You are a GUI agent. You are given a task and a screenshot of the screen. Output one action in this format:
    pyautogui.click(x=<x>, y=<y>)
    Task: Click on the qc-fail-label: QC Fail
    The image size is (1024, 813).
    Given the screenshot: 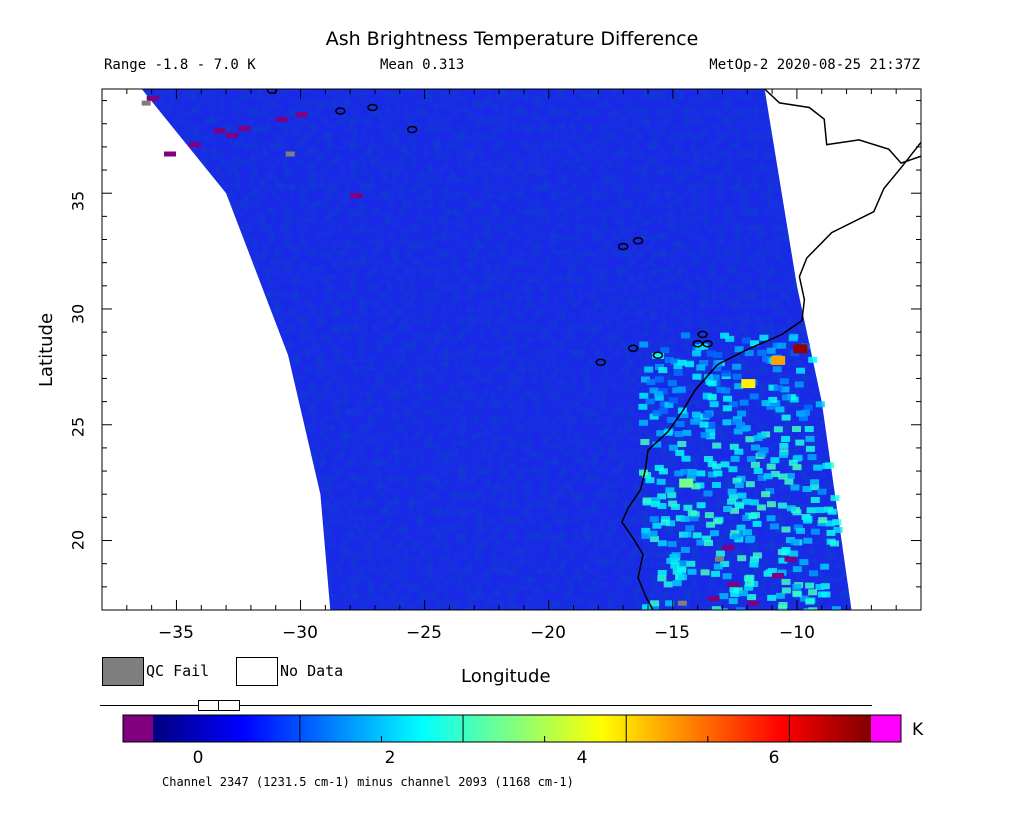 What is the action you would take?
    pyautogui.click(x=178, y=671)
    